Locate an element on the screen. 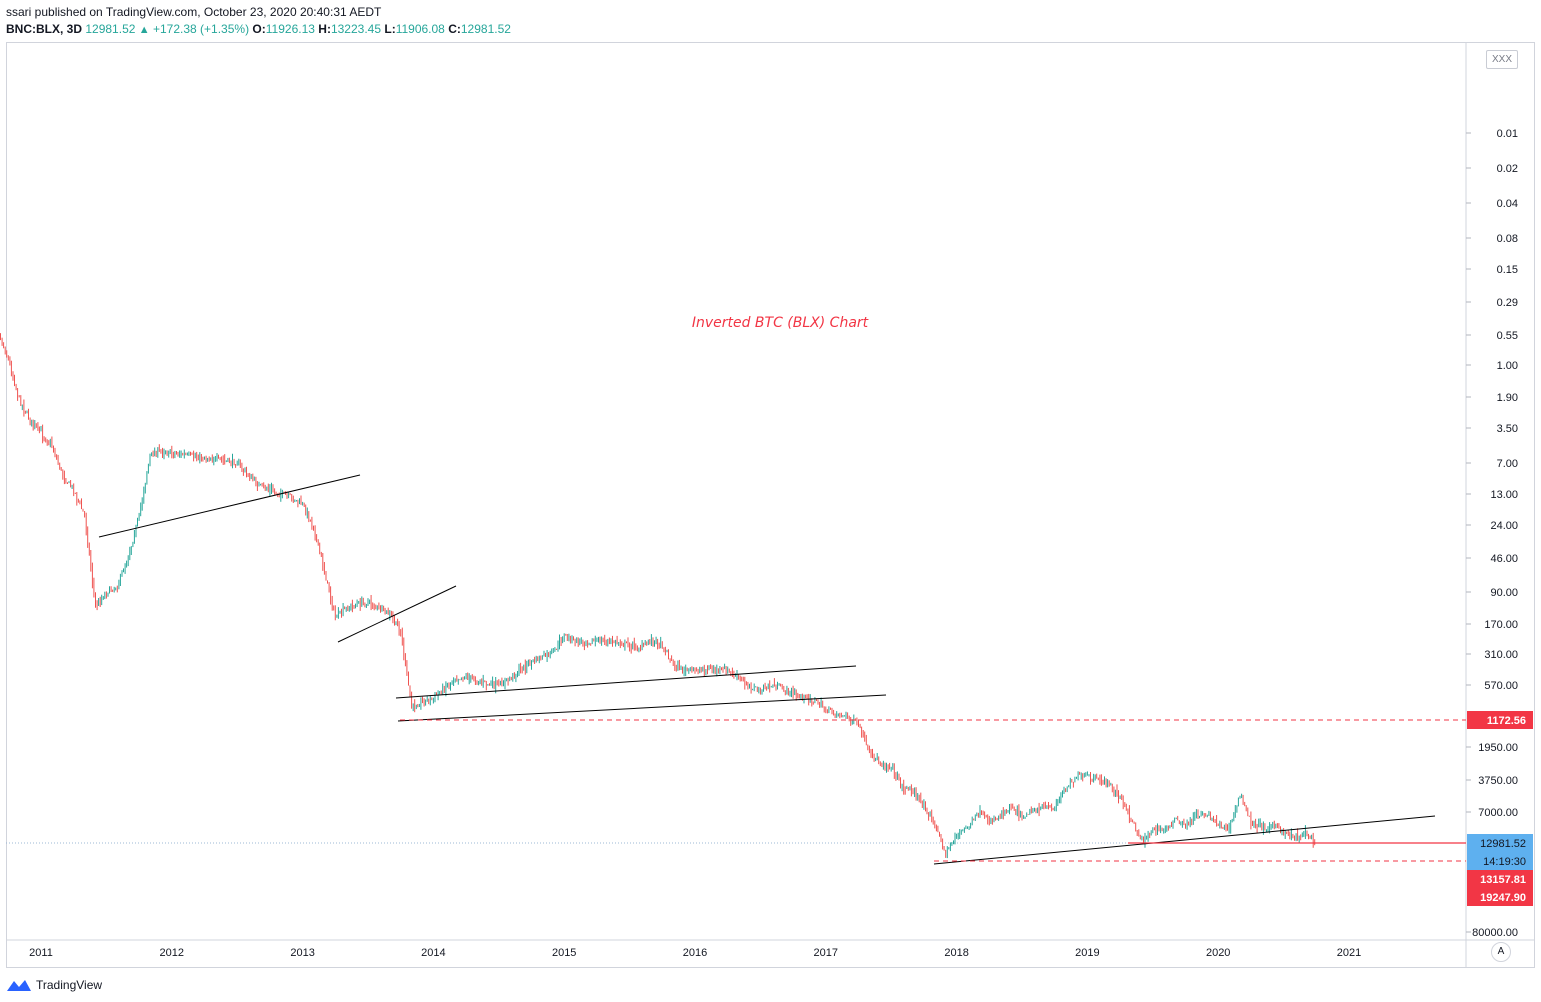 The width and height of the screenshot is (1541, 1002). up-arrow-icon: ▲ is located at coordinates (144, 30).